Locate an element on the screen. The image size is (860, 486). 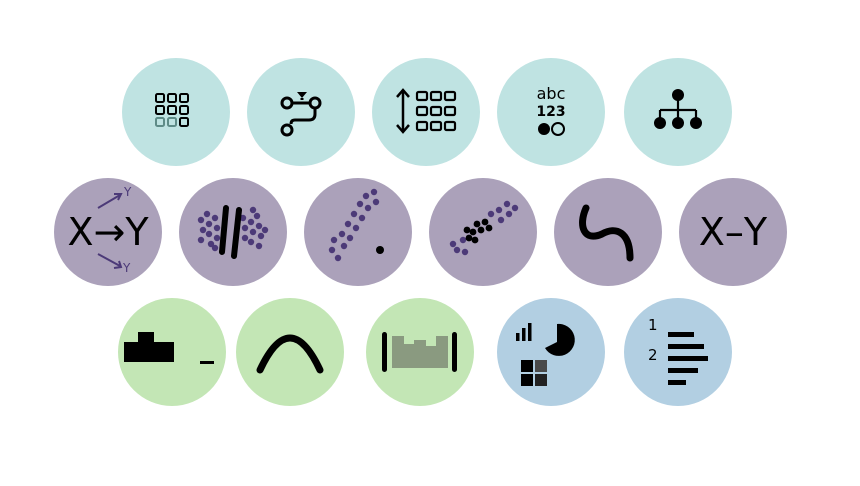
outlier-icon is located at coordinates (358, 232).